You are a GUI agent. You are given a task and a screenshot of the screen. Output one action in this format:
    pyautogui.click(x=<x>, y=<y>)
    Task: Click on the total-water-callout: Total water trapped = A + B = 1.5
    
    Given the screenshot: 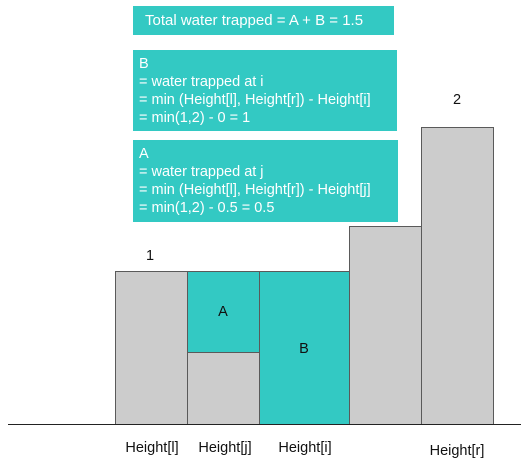 What is the action you would take?
    pyautogui.click(x=263, y=20)
    